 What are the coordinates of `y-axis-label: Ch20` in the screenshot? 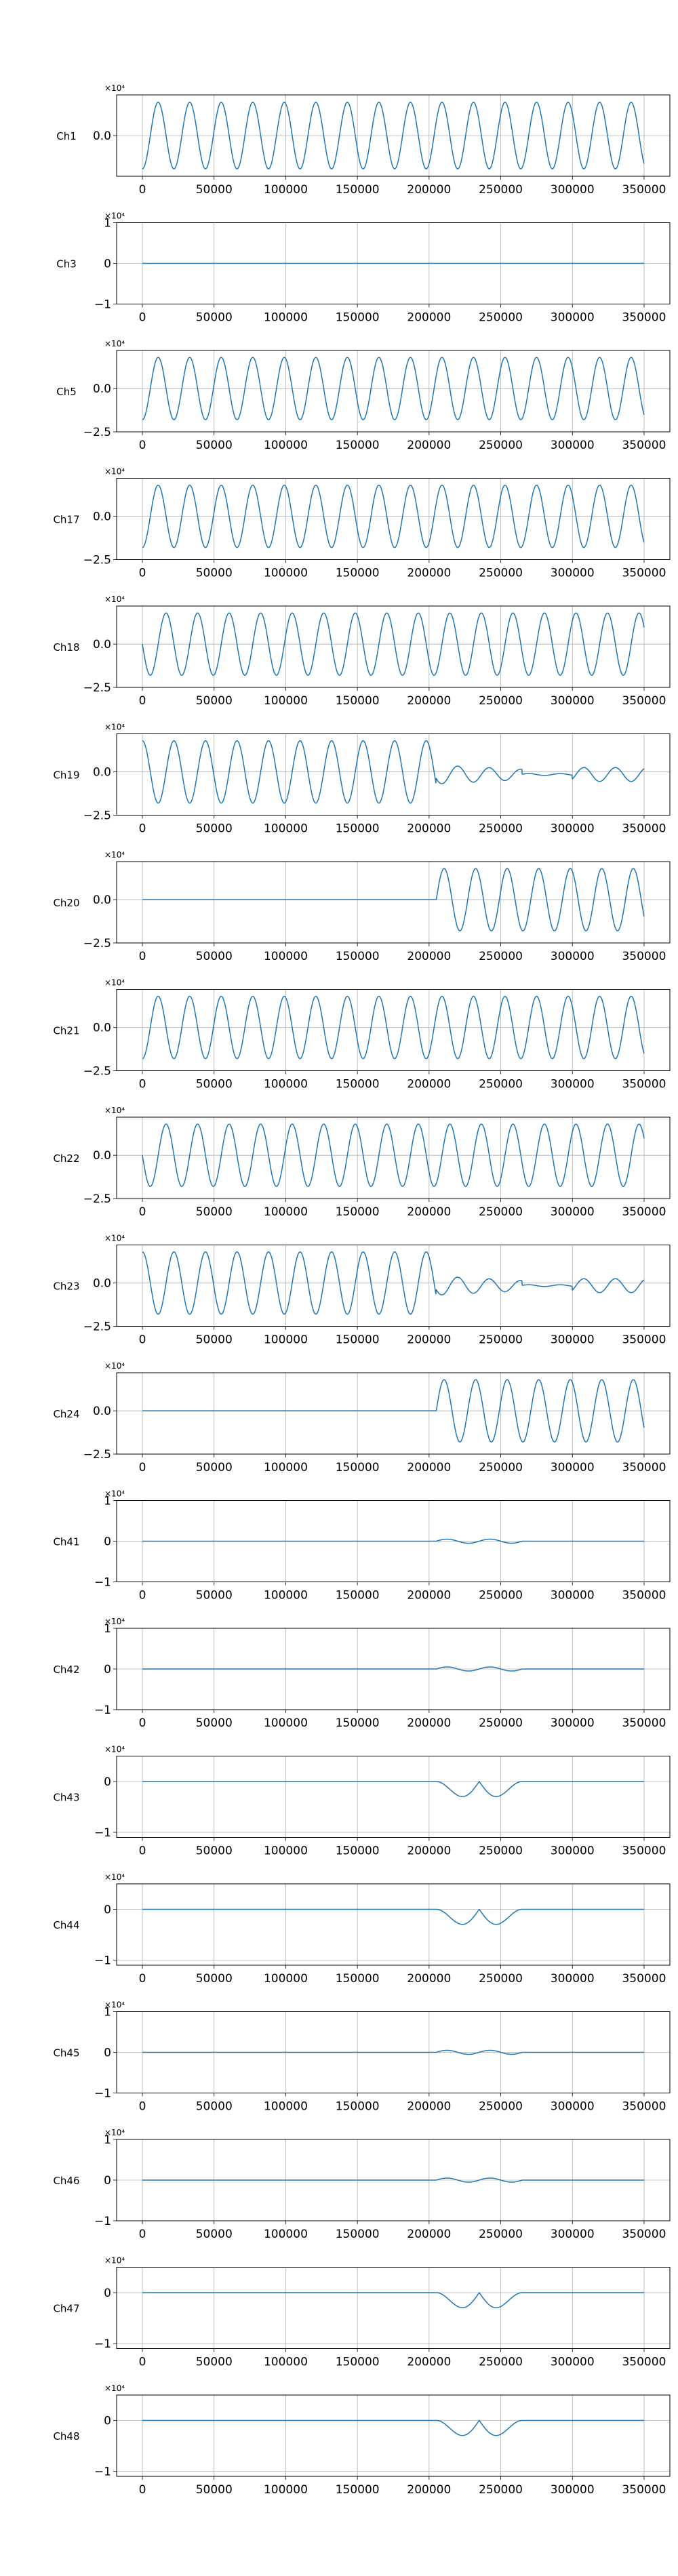 It's located at (66, 903).